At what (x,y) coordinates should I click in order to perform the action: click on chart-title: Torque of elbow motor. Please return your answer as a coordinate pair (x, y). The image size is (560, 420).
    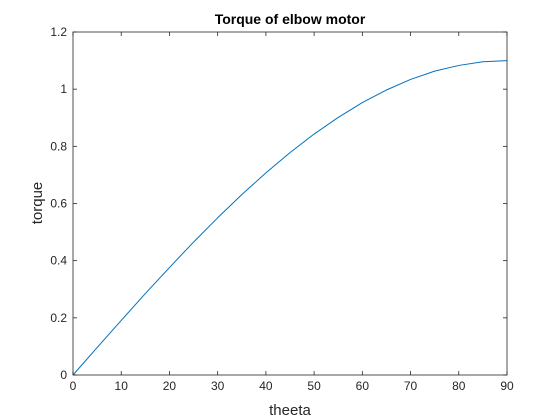
    Looking at the image, I should click on (290, 19).